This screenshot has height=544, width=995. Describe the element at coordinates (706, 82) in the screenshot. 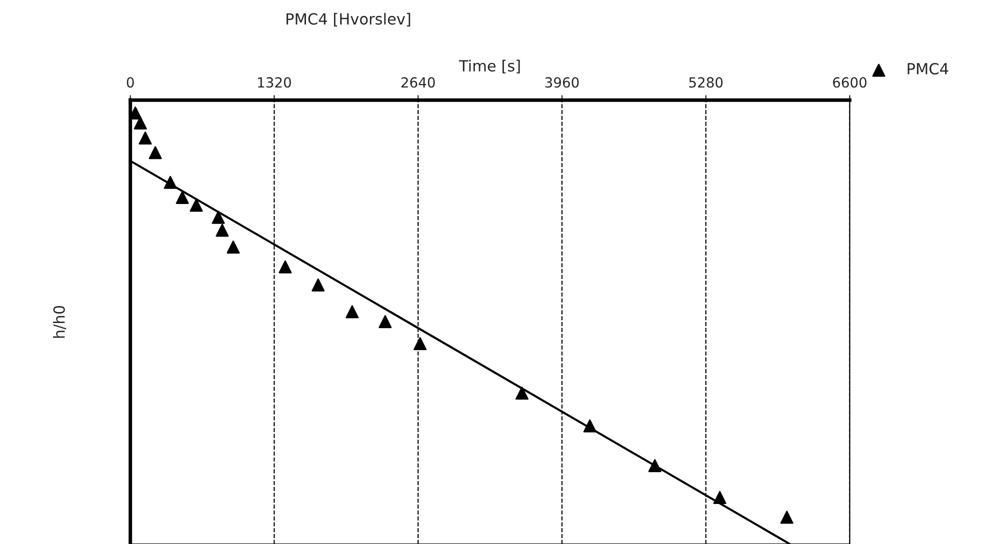

I see `x-tick-label: 5280` at that location.